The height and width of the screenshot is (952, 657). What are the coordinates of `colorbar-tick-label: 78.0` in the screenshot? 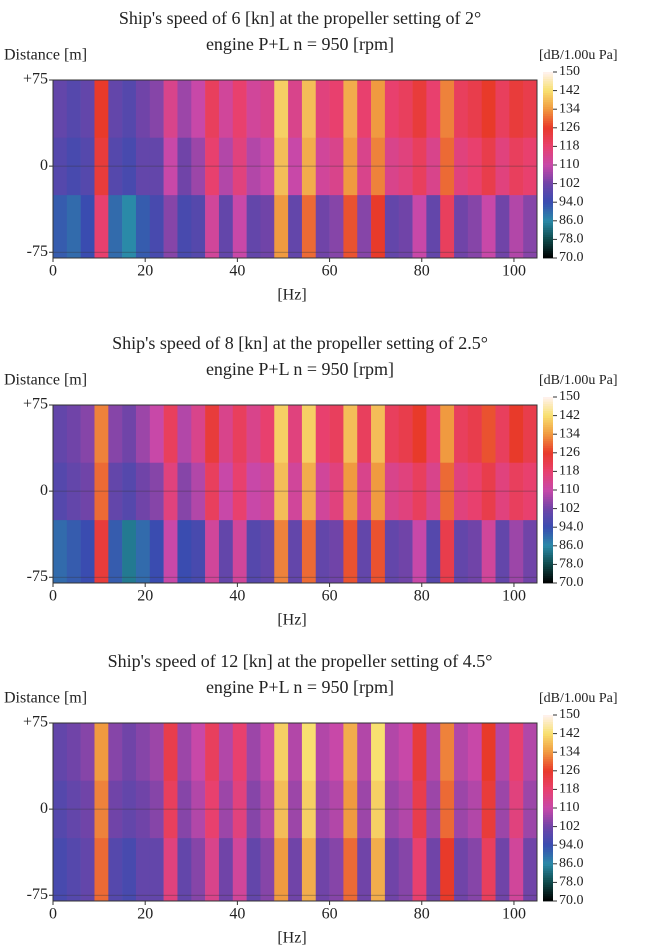 It's located at (571, 882).